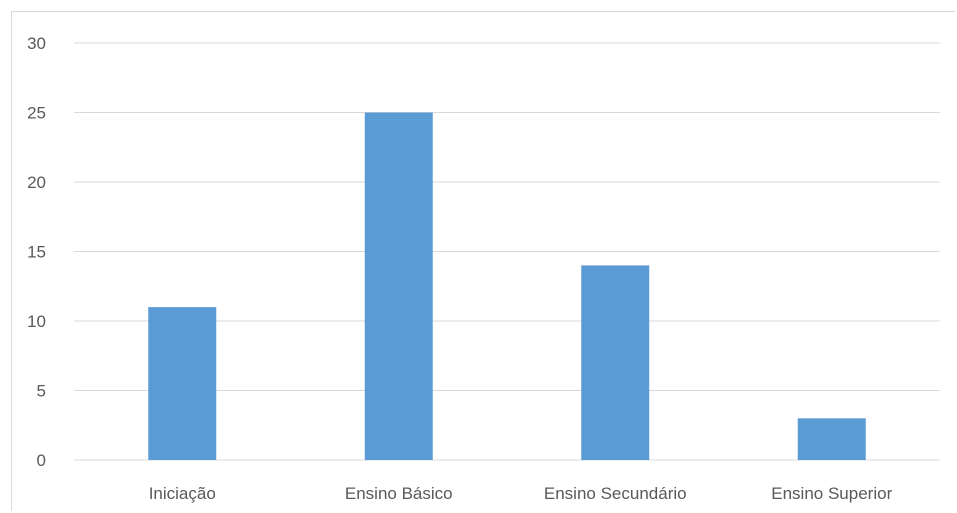 This screenshot has width=957, height=513. Describe the element at coordinates (41, 460) in the screenshot. I see `y-tick-label: 0` at that location.